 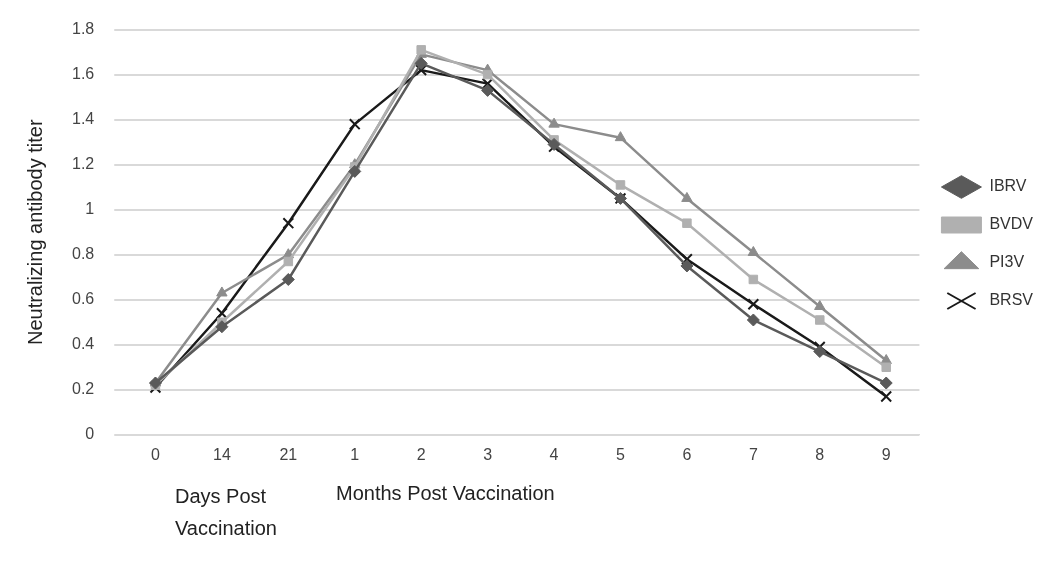 What do you see at coordinates (355, 454) in the screenshot?
I see `x-tick-label: 1` at bounding box center [355, 454].